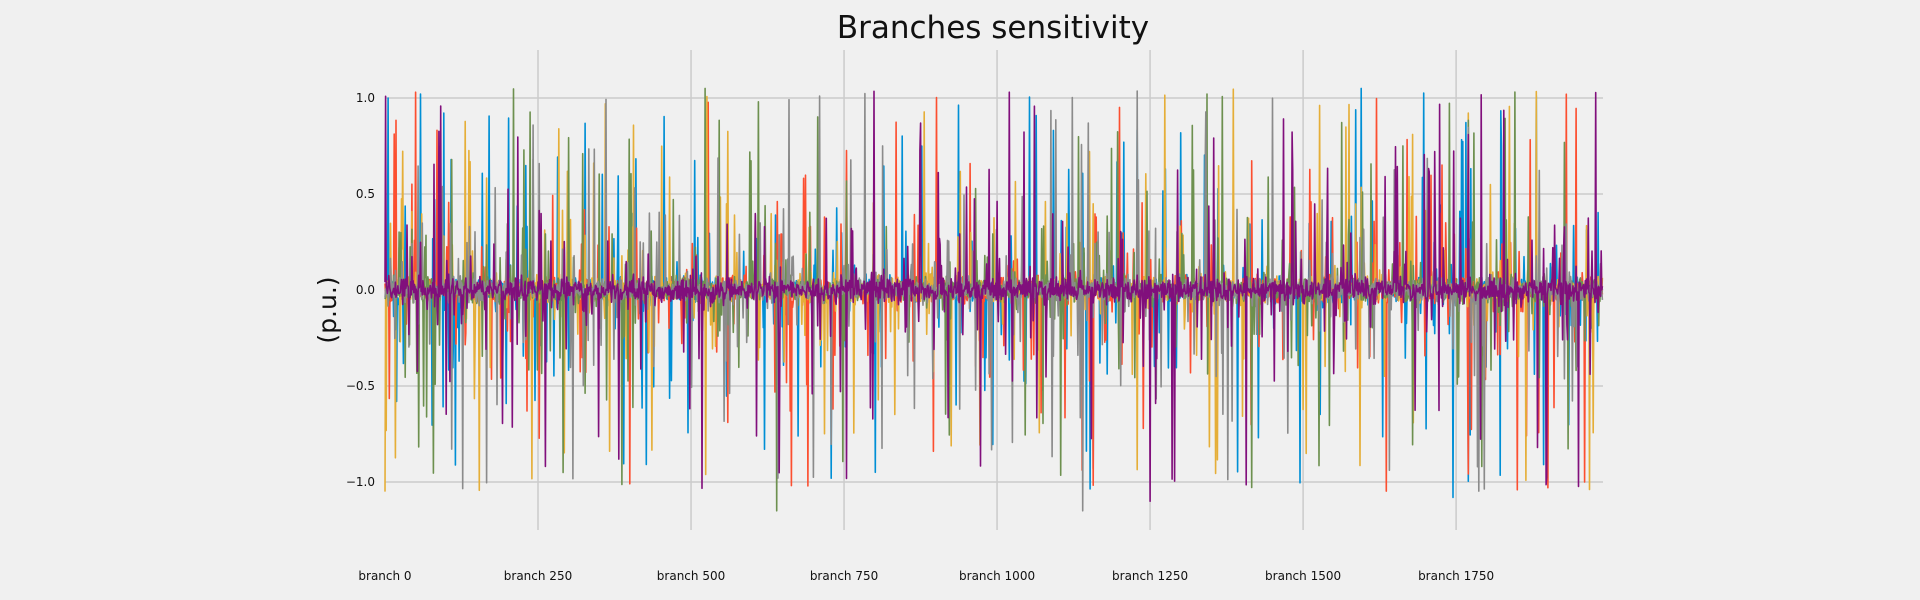 Image resolution: width=1920 pixels, height=600 pixels. I want to click on y-tick-label: 1.0, so click(365, 98).